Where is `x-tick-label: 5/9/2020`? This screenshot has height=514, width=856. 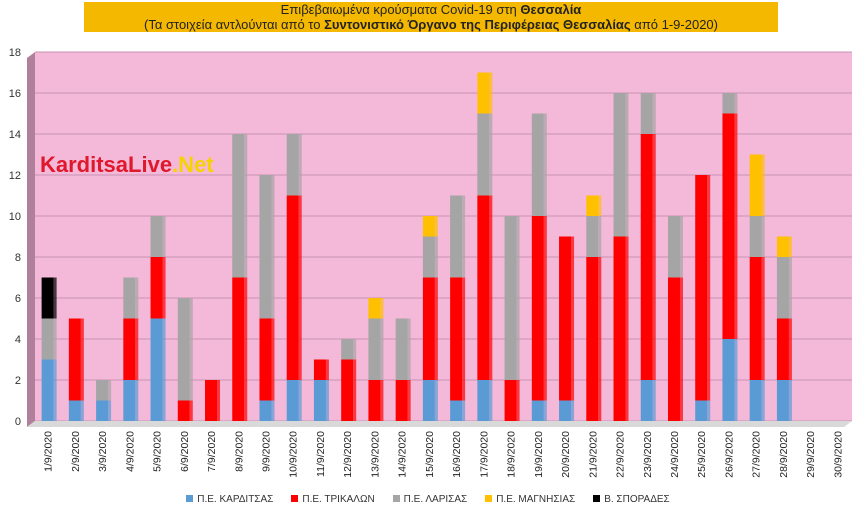 x-tick-label: 5/9/2020 is located at coordinates (158, 451).